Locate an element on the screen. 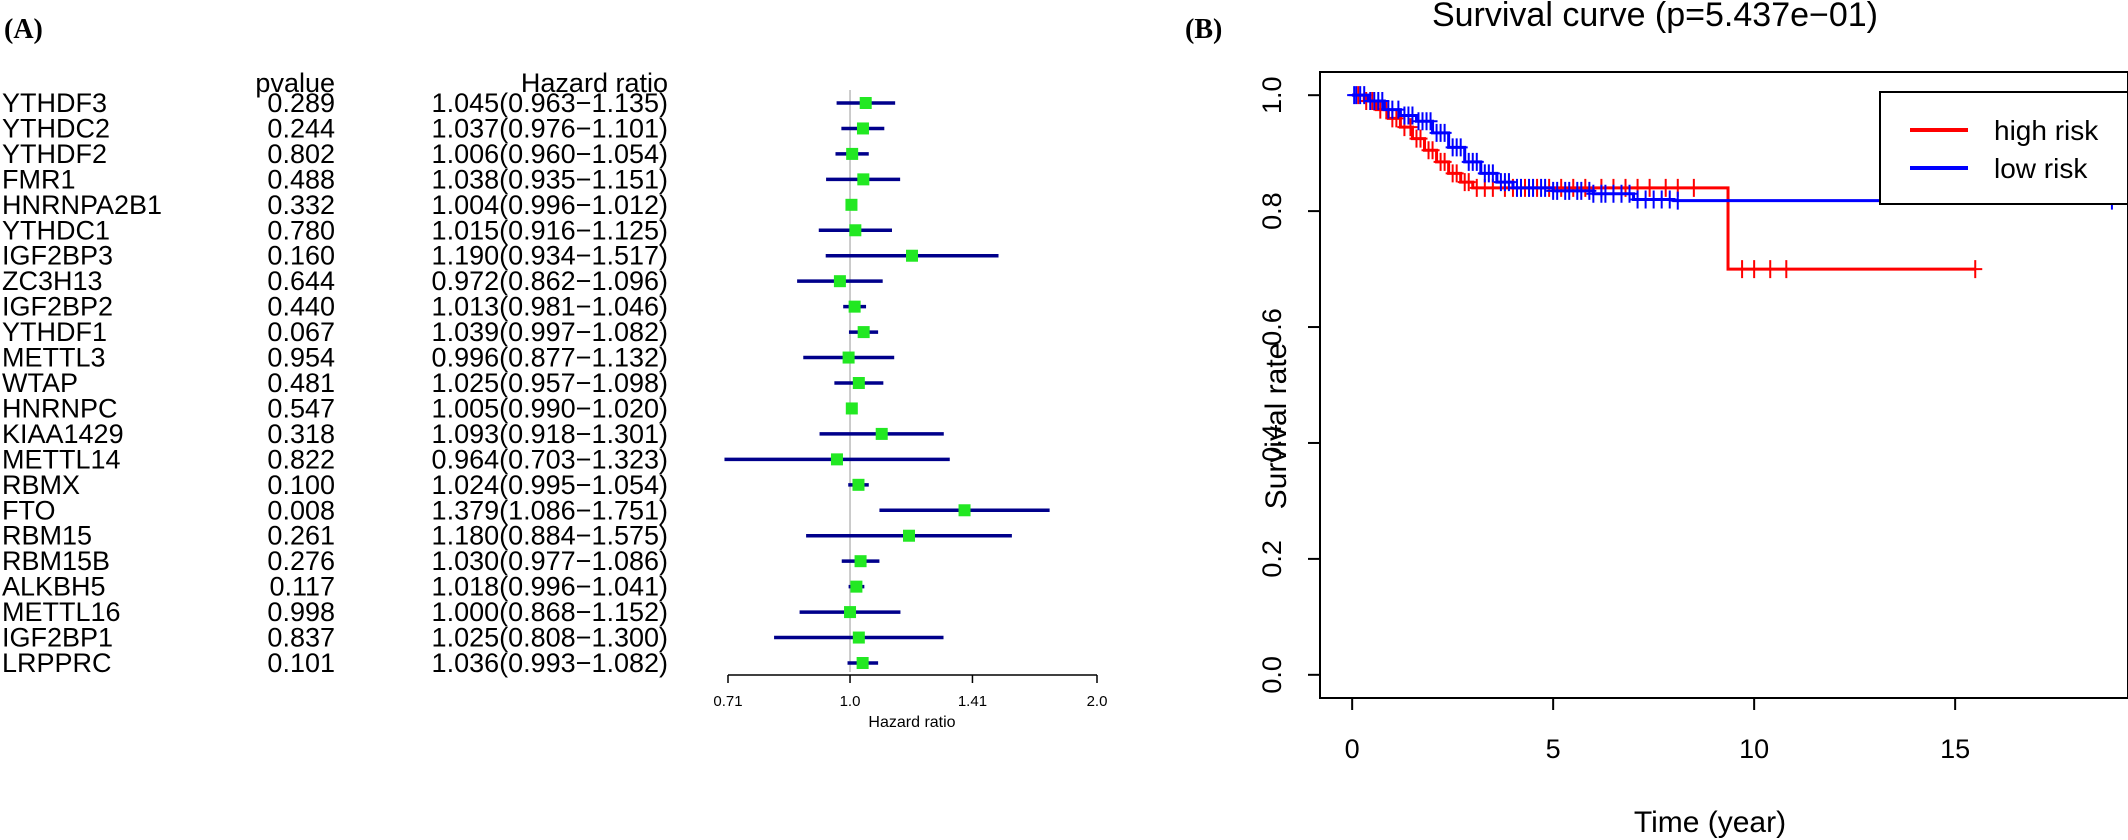 The height and width of the screenshot is (840, 2128). forest-x-tick-label: 1.41 is located at coordinates (972, 701).